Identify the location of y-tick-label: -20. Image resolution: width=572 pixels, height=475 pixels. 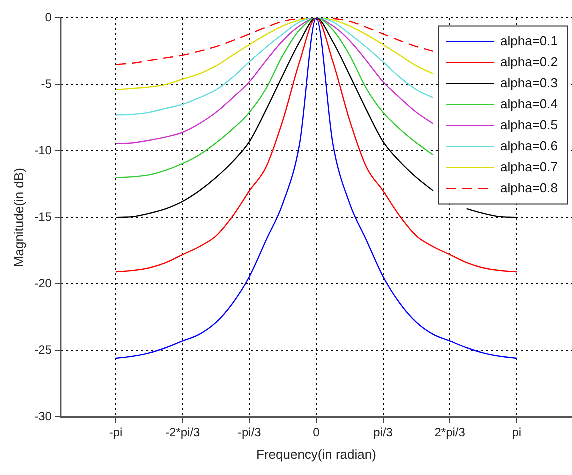
(43, 283).